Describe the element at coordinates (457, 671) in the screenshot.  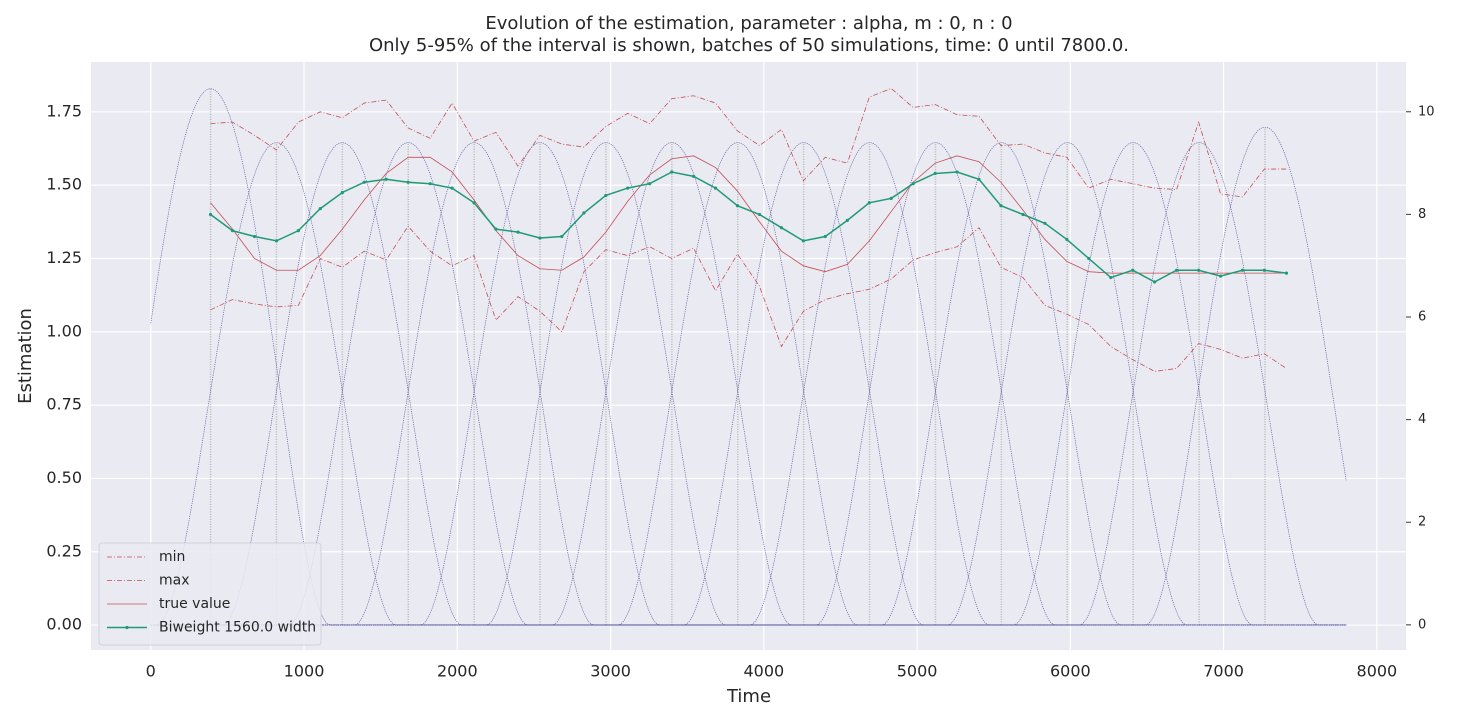
I see `x-tick-label: 2000` at that location.